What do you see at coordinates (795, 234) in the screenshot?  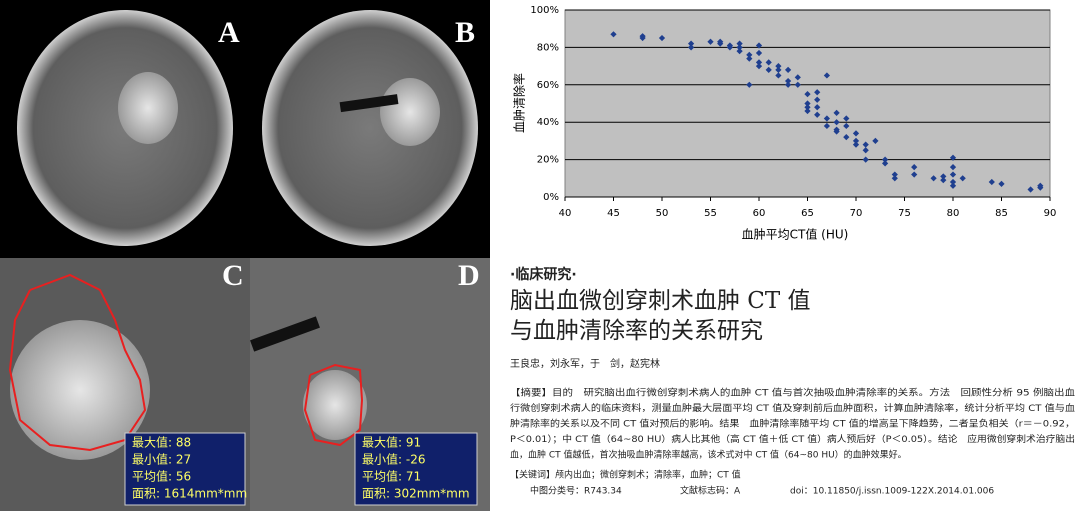 I see `x-axis-label: 血肿平均CT值 (HU)` at bounding box center [795, 234].